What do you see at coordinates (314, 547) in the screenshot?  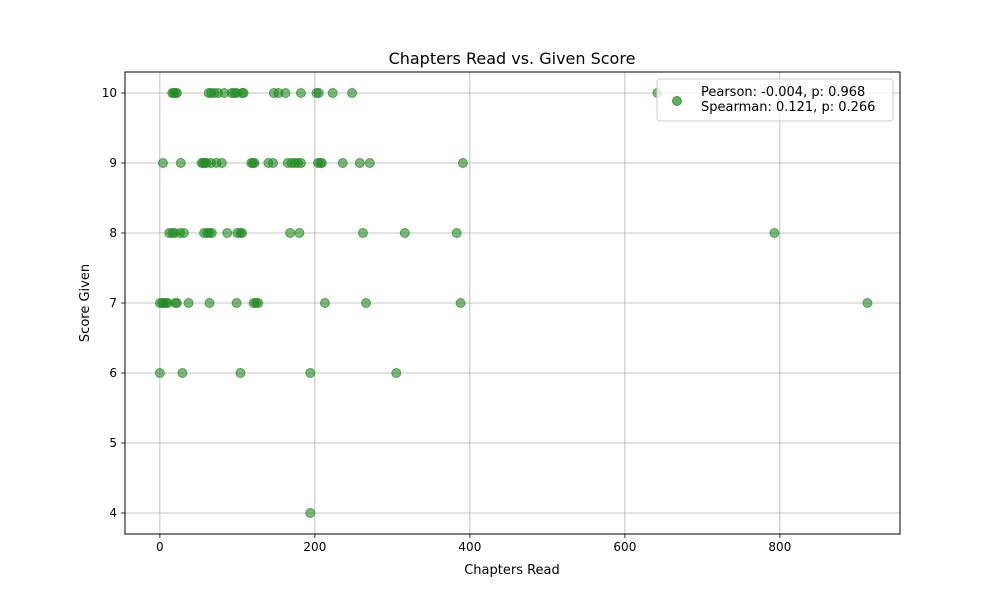 I see `x-tick-label: 200` at bounding box center [314, 547].